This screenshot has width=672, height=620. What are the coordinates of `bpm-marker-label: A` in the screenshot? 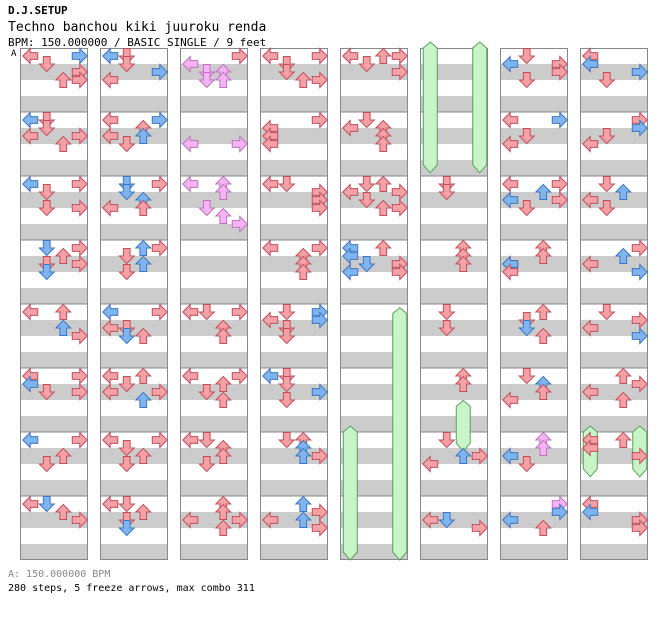 It's located at (14, 54).